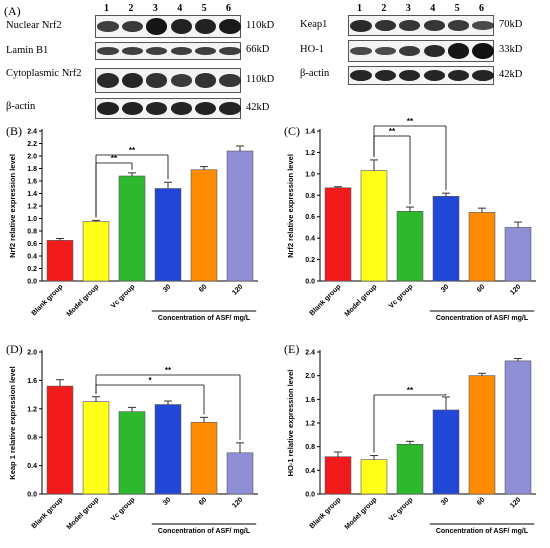 This screenshot has width=550, height=548. I want to click on y-tick-label: 1.0, so click(32, 219).